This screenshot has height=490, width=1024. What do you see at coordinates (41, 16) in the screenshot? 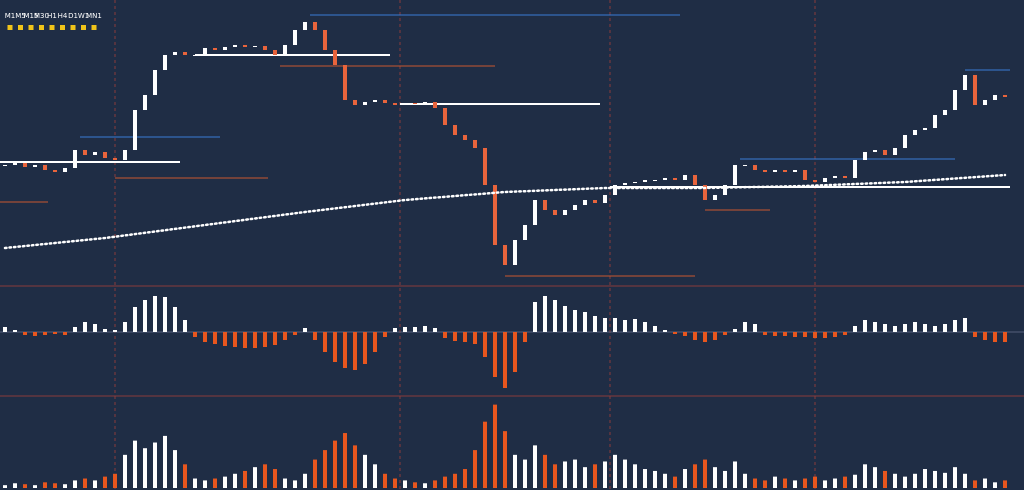
I see `timeframe-button: M30` at bounding box center [41, 16].